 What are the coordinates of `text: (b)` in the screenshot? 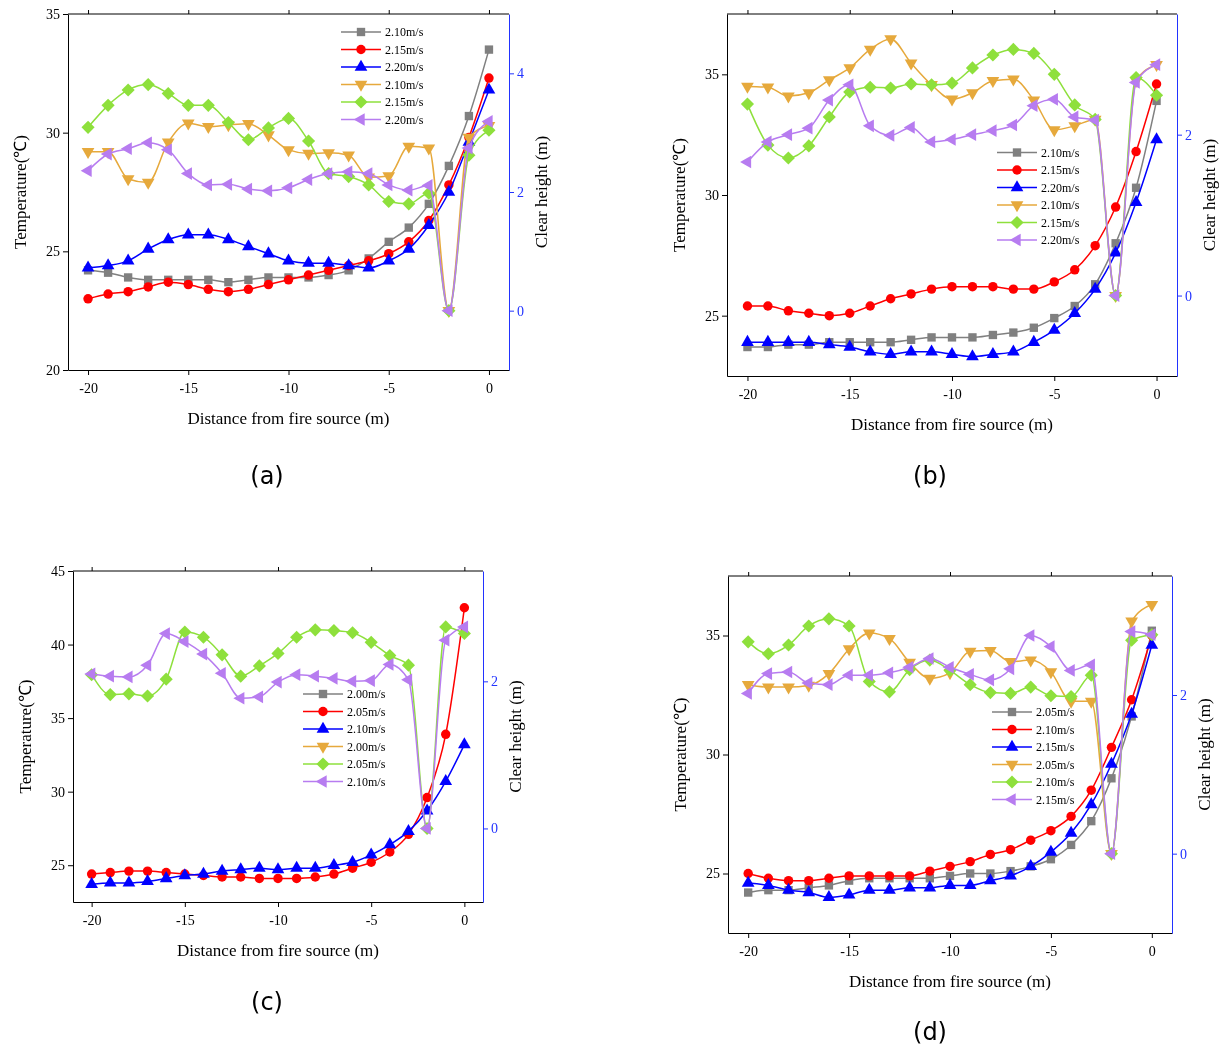 It's located at (930, 476).